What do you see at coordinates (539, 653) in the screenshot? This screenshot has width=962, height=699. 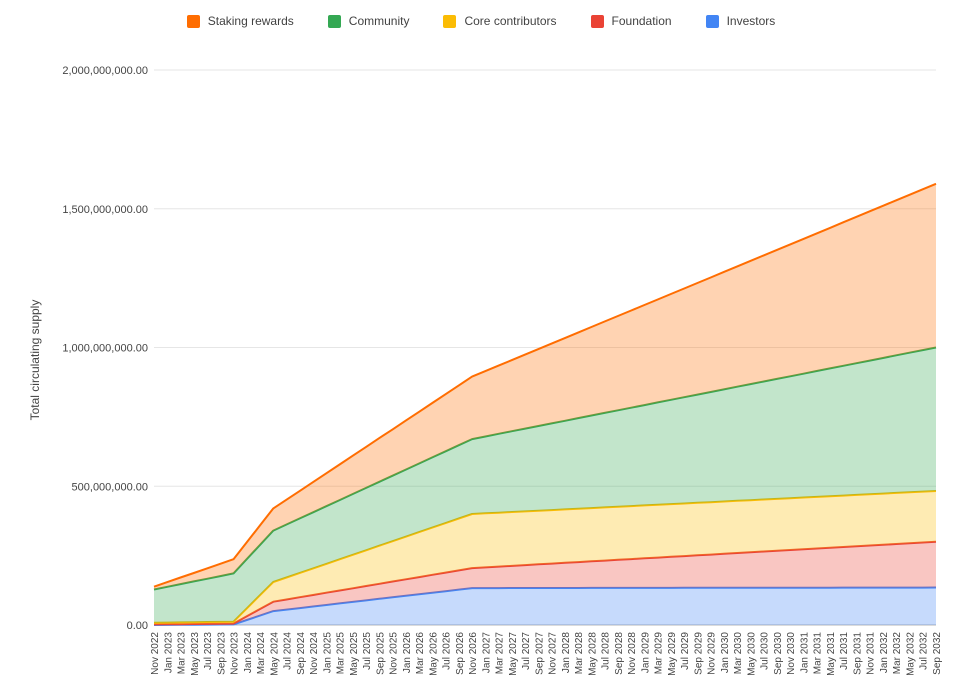 I see `x-tick-label: Sep 2027` at bounding box center [539, 653].